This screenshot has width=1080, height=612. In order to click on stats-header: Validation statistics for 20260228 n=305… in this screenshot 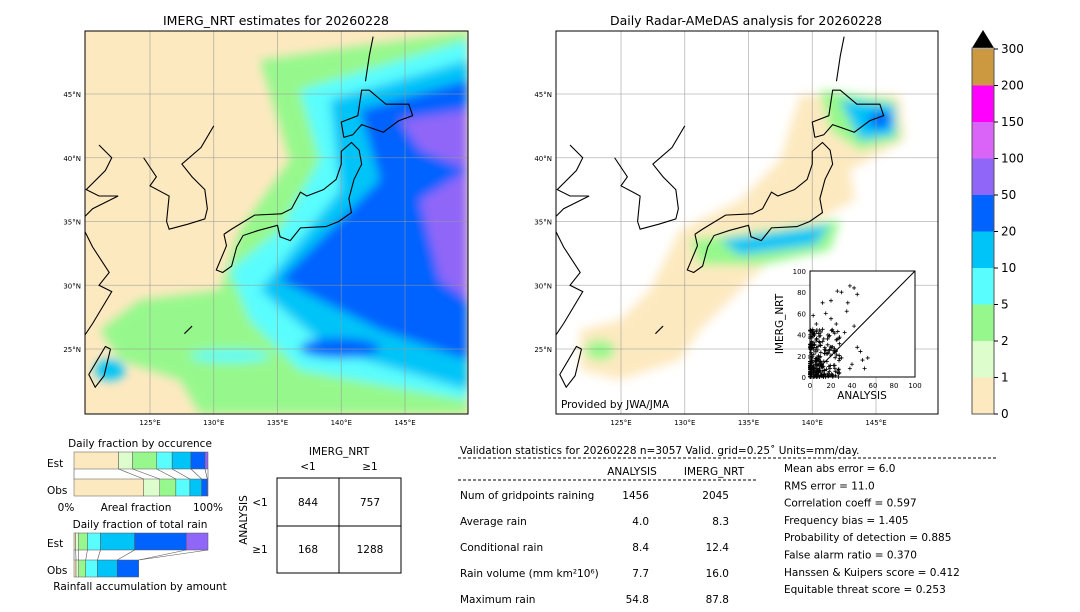, I will do `click(660, 451)`.